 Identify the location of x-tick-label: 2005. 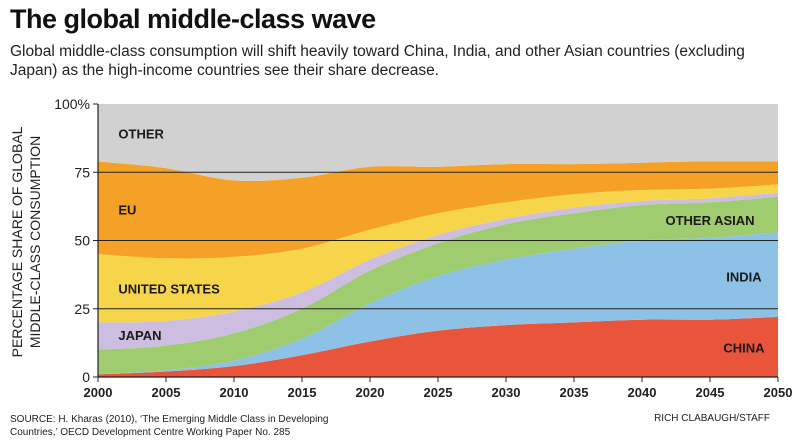
(166, 392).